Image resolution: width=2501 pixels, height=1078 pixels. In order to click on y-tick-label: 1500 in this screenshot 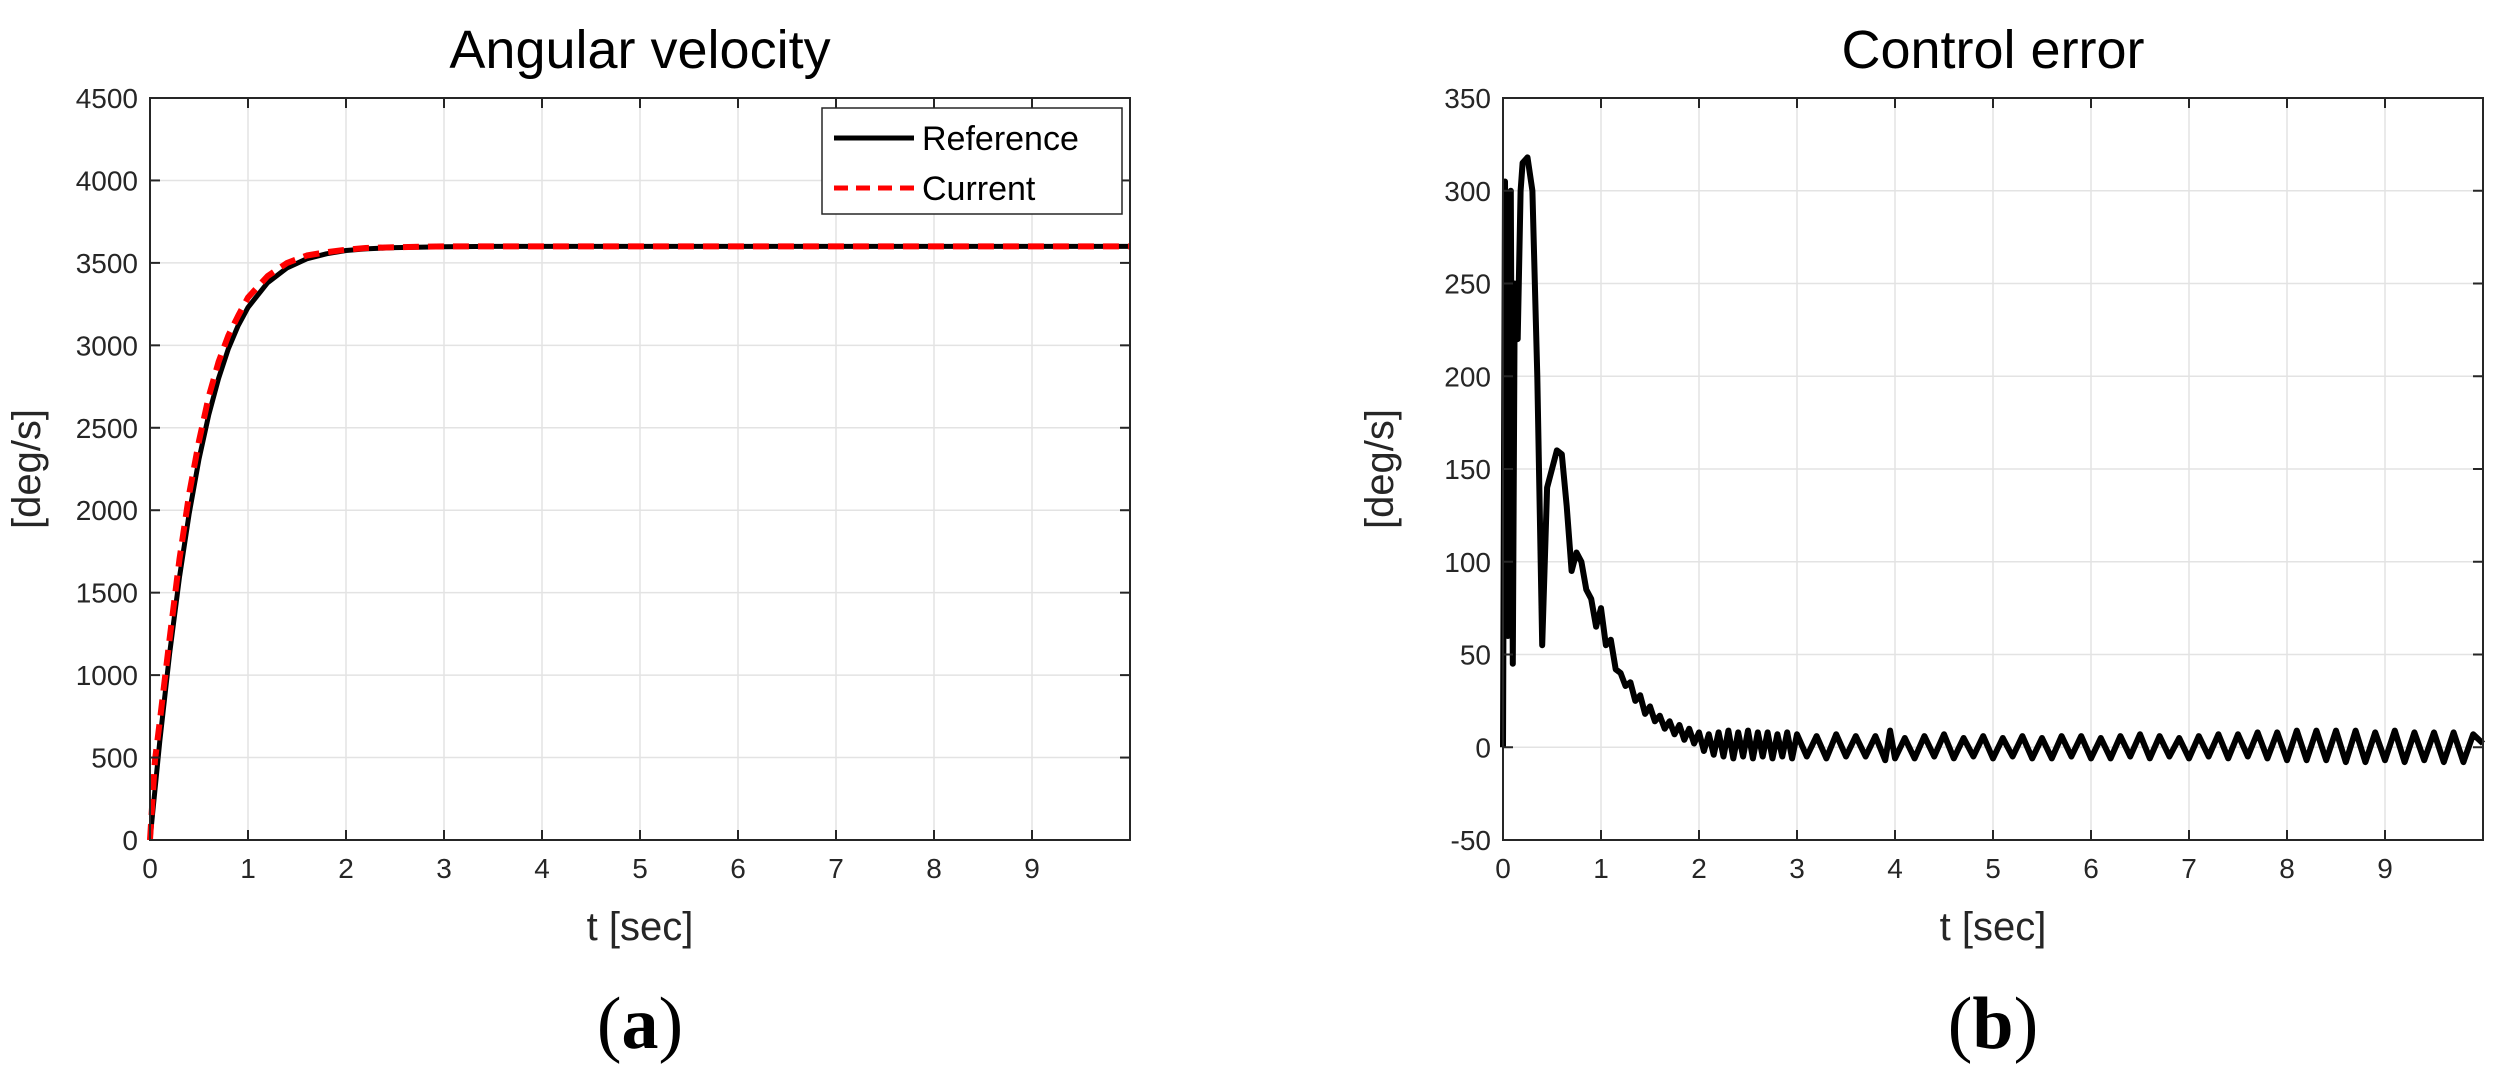, I will do `click(107, 593)`.